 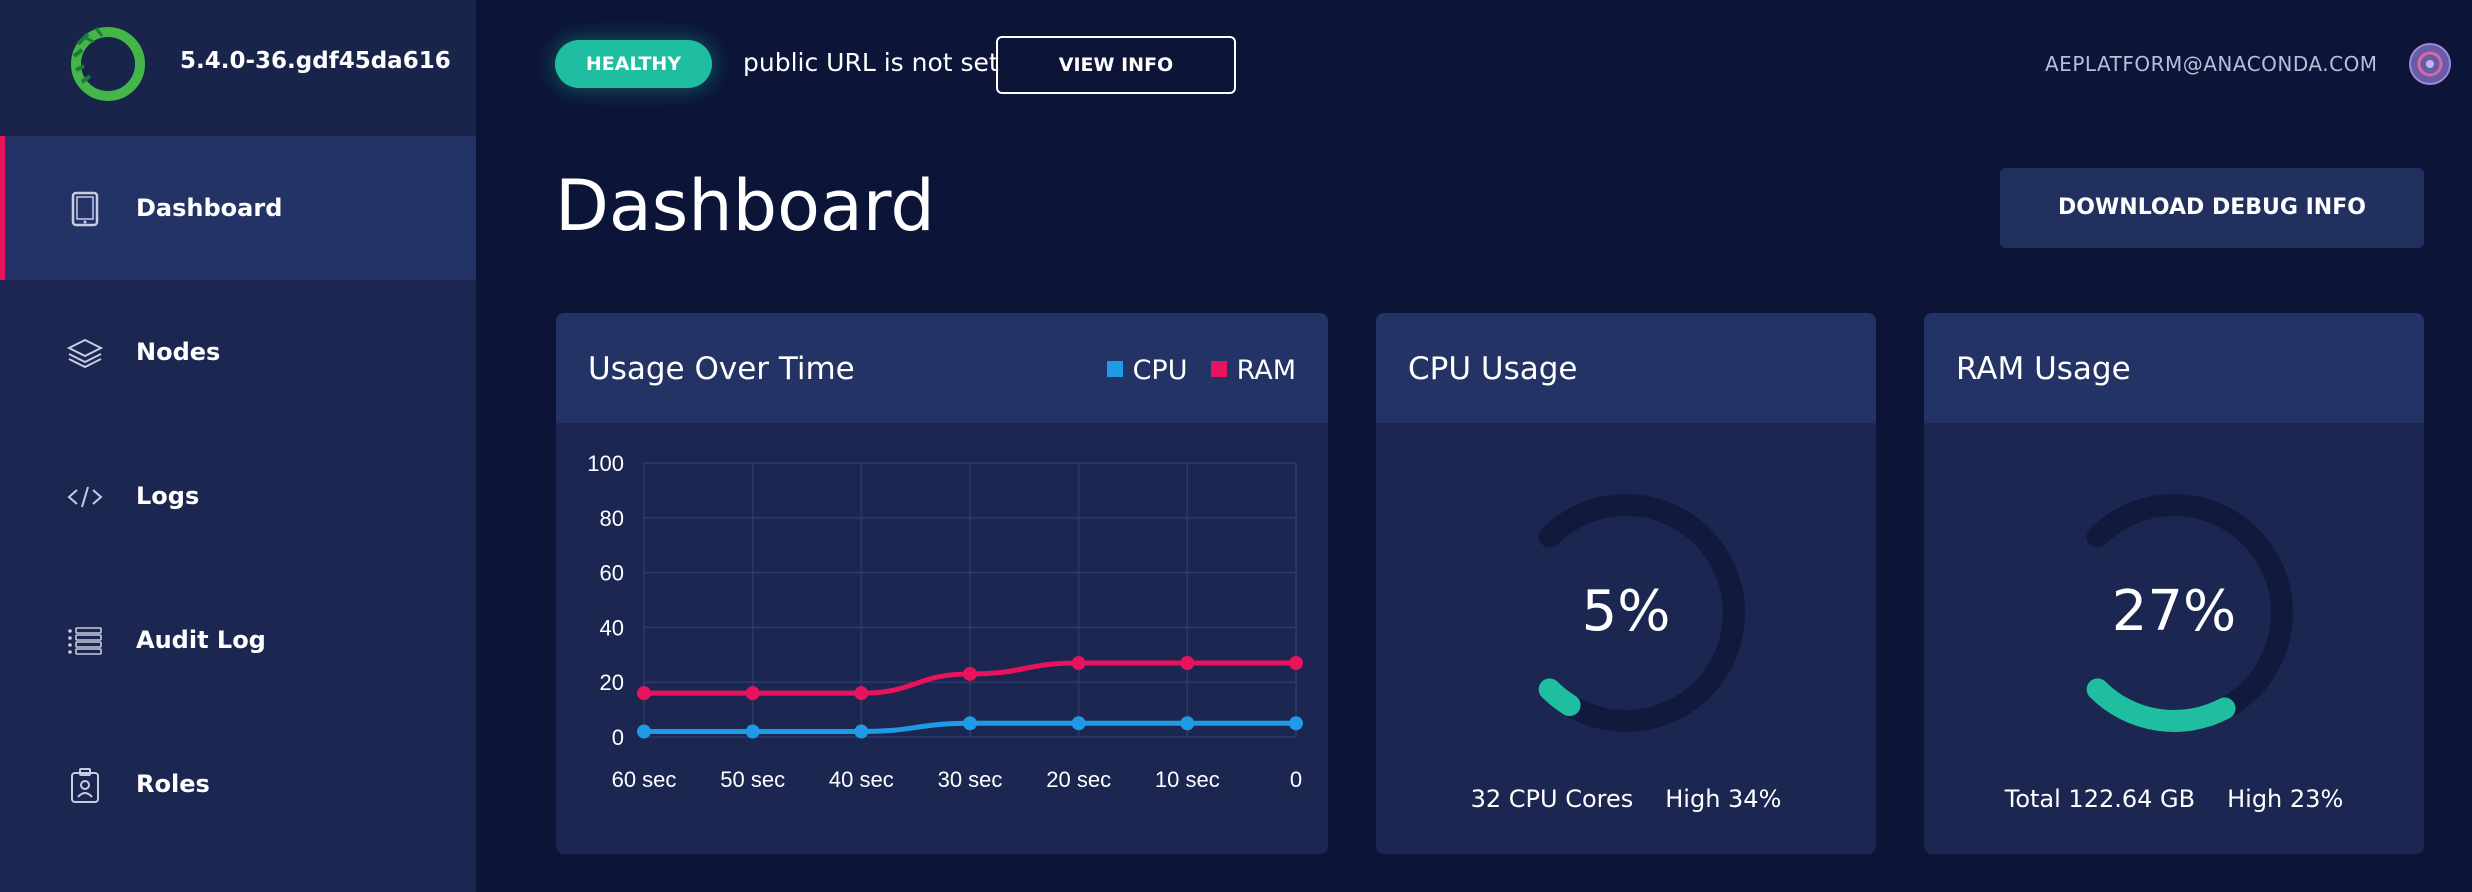 What do you see at coordinates (1187, 779) in the screenshot?
I see `x-tick-label: 10 sec` at bounding box center [1187, 779].